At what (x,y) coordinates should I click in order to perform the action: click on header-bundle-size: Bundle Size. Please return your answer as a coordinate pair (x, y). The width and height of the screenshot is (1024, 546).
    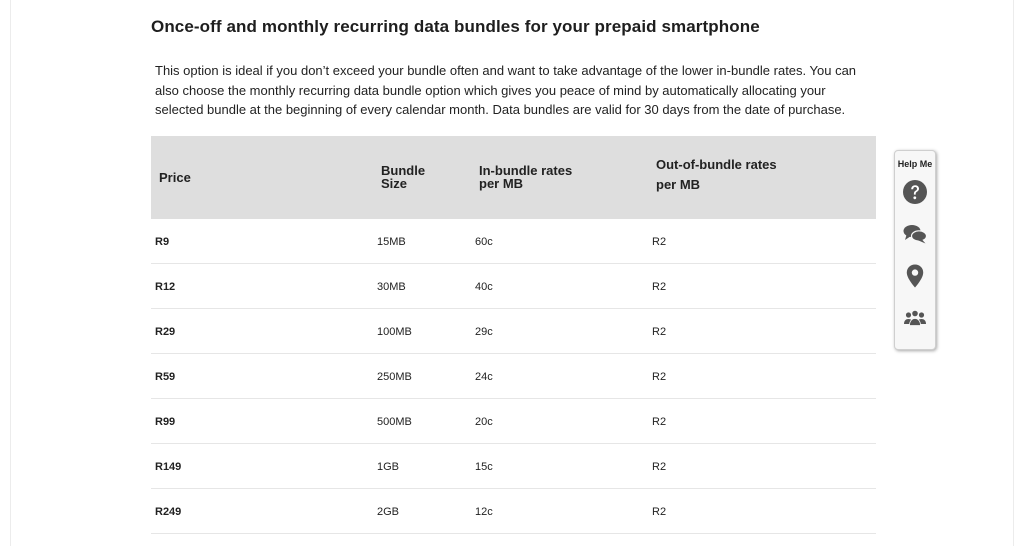
    Looking at the image, I should click on (411, 177).